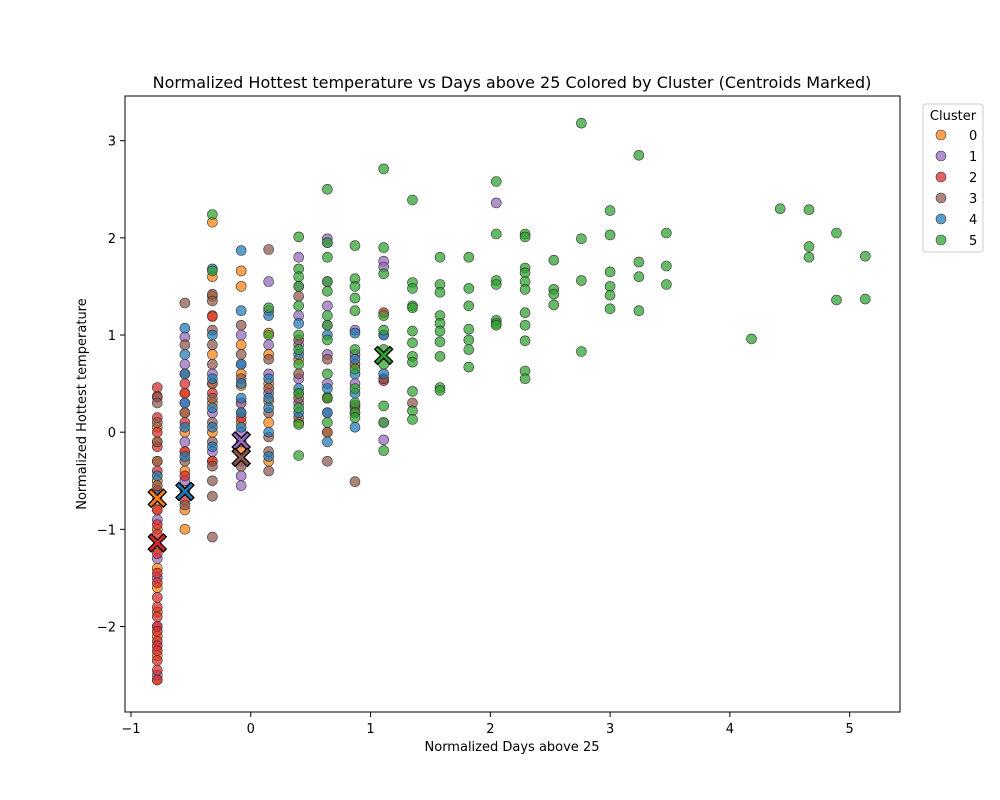  I want to click on legend-label-cluster-0: 0, so click(973, 136).